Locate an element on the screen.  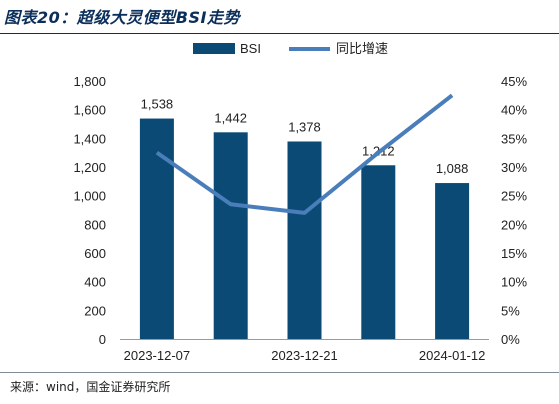
y-left-tick-label: 1,000 is located at coordinates (89, 196).